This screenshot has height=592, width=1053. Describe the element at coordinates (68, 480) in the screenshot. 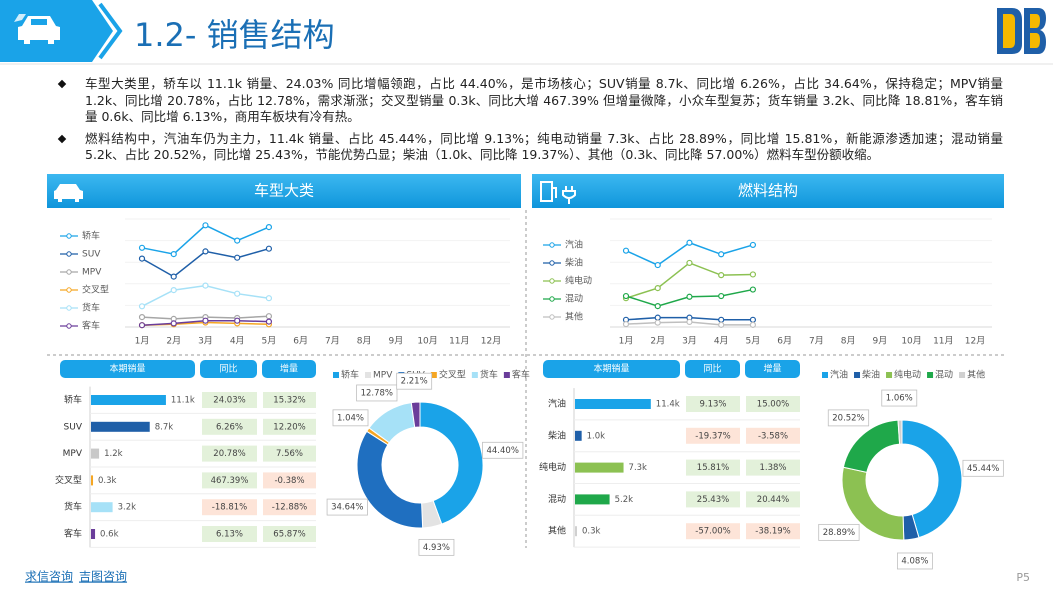

I see `row-label: 交叉型` at that location.